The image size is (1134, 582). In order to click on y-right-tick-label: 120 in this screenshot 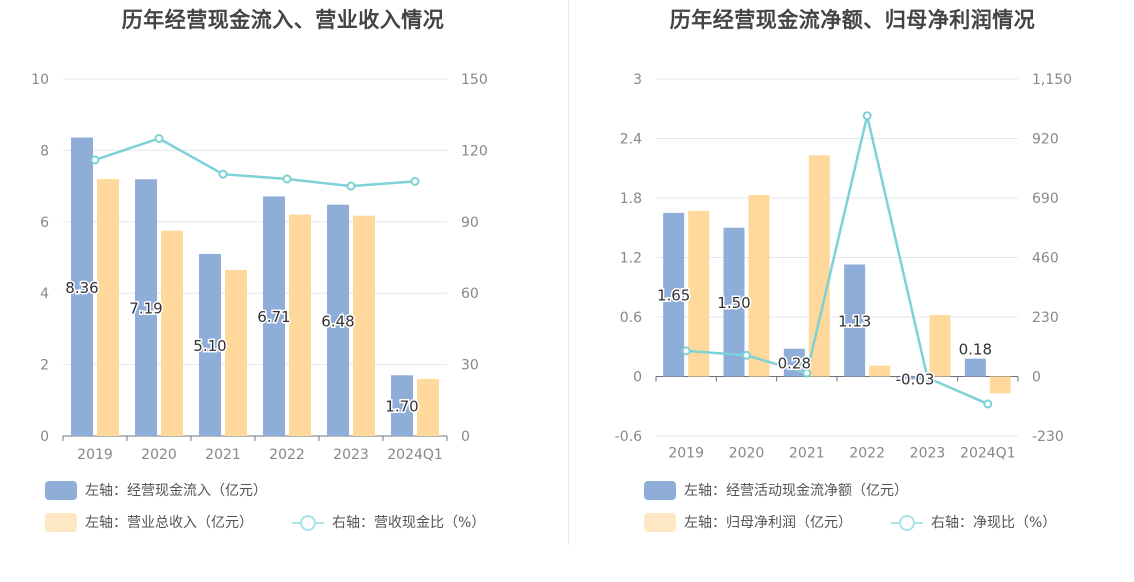, I will do `click(474, 151)`.